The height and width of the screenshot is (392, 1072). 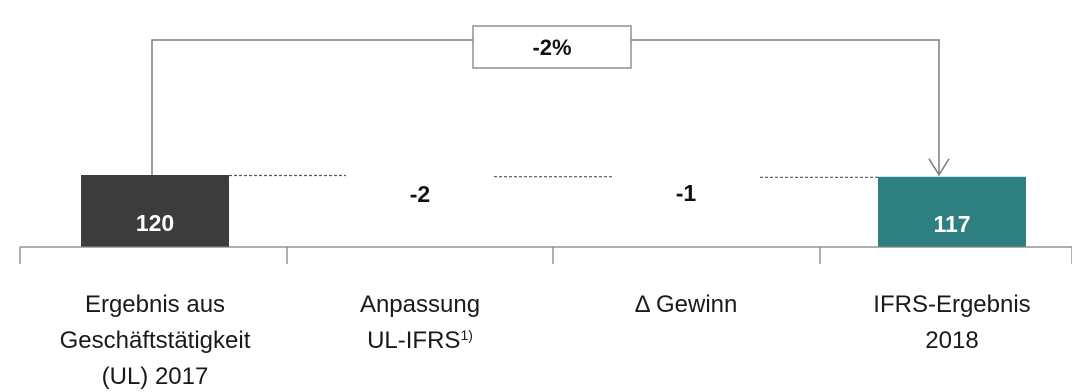 What do you see at coordinates (420, 322) in the screenshot?
I see `category-label-2: Anpassung UL-IFRS1)` at bounding box center [420, 322].